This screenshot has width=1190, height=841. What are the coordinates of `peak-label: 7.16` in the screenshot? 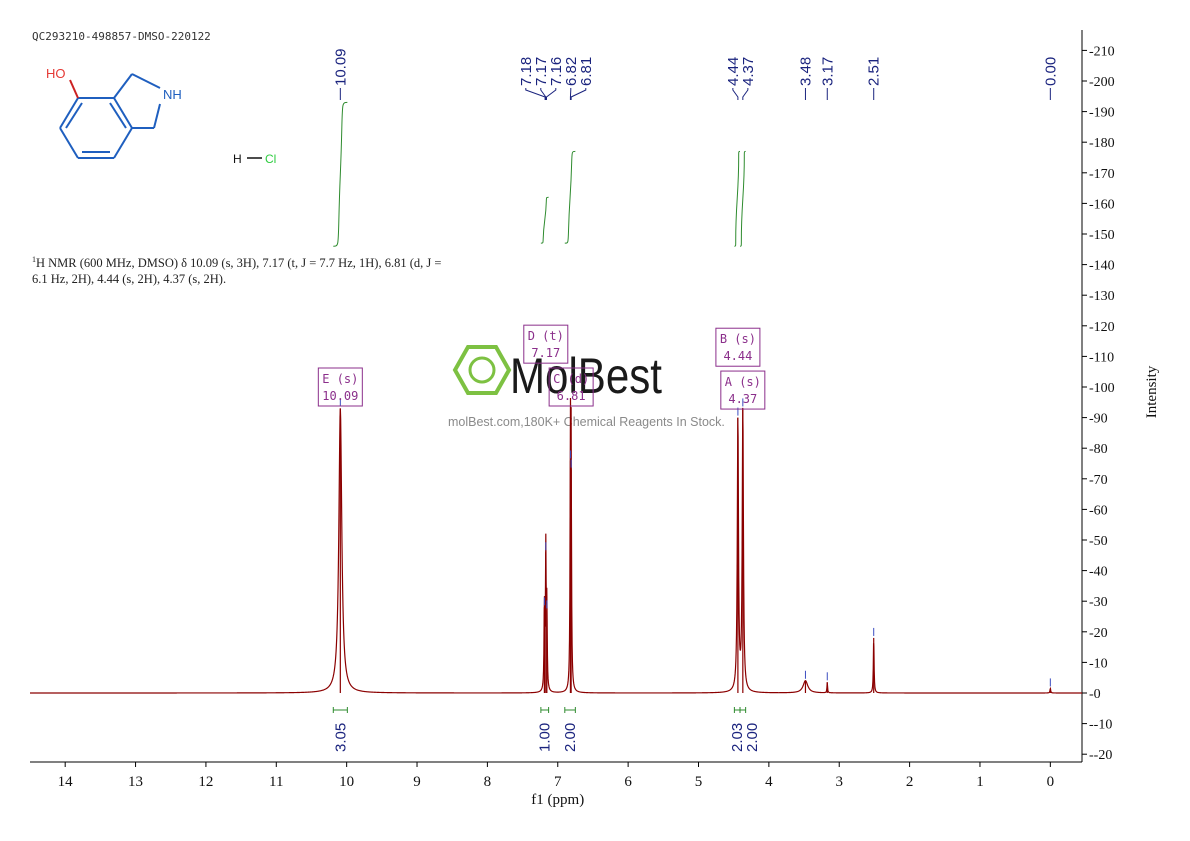 It's located at (556, 71).